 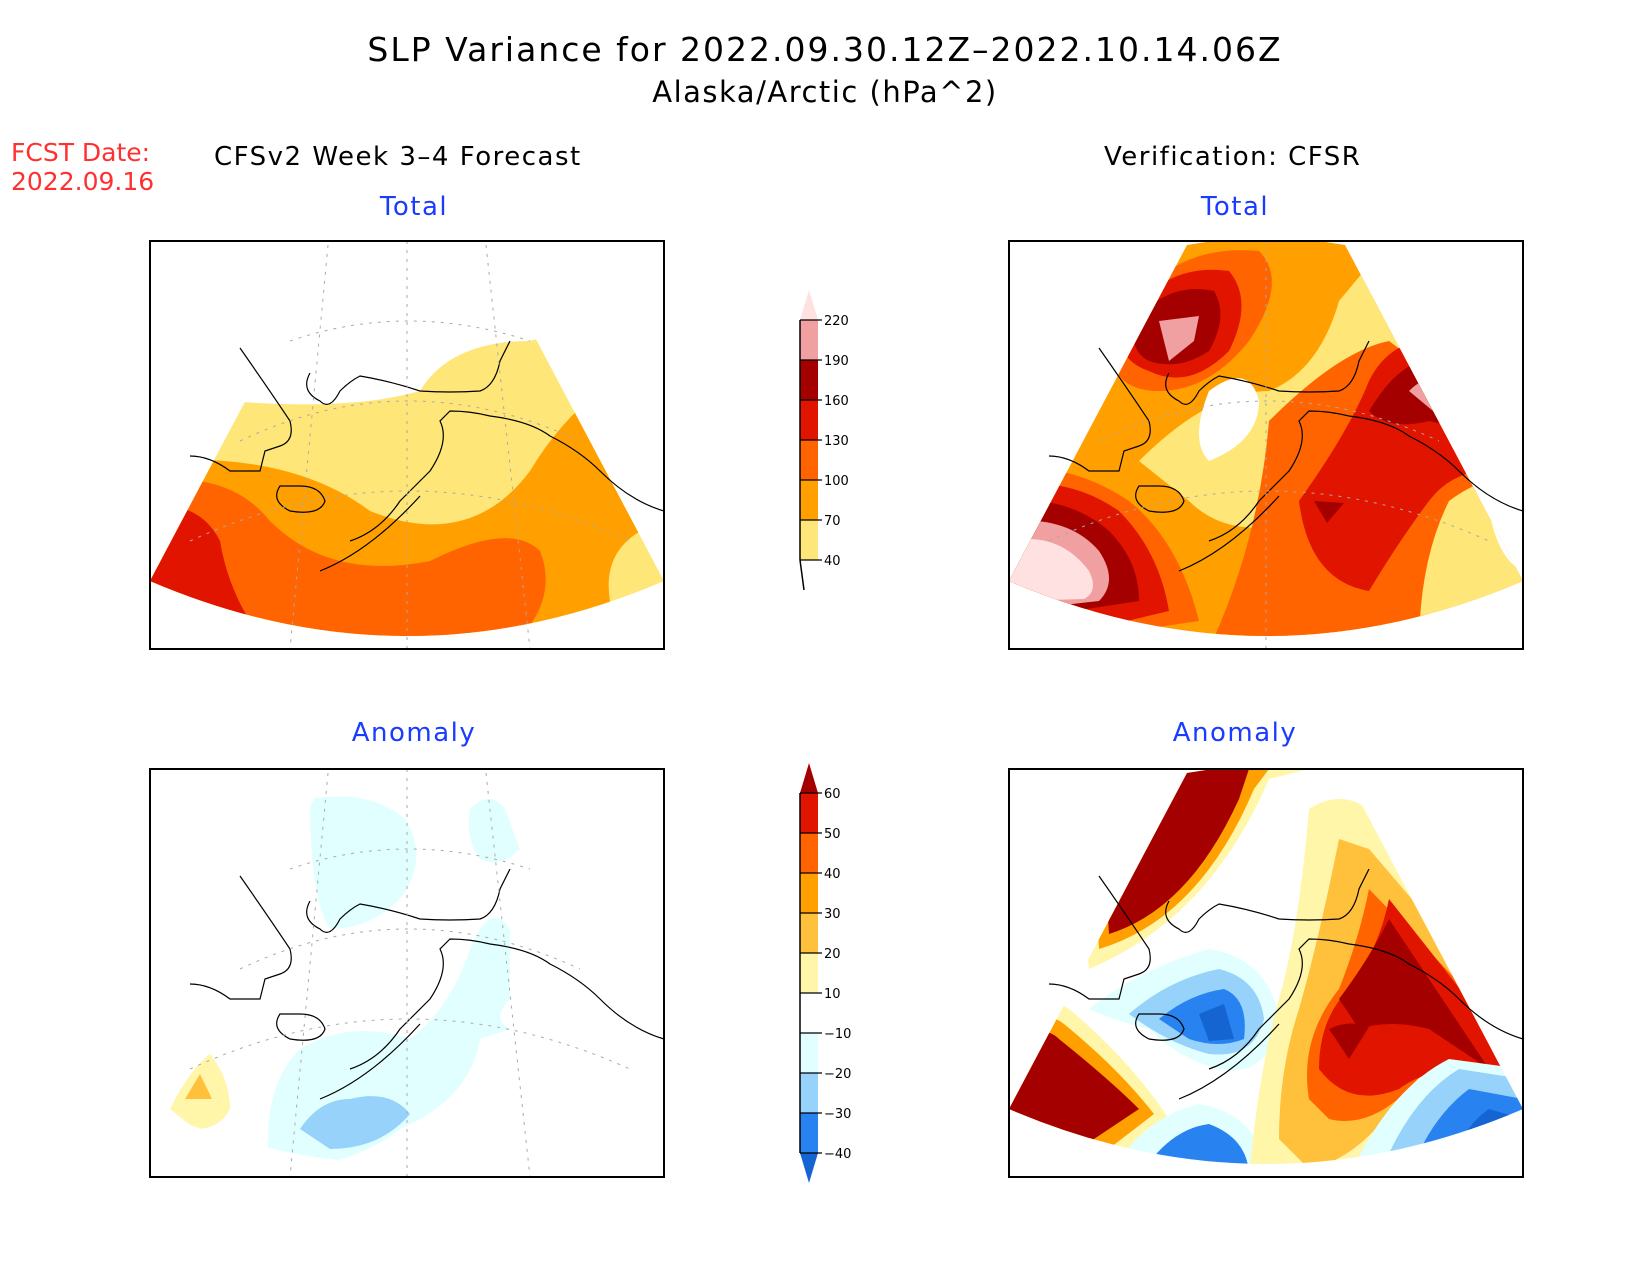 What do you see at coordinates (832, 521) in the screenshot?
I see `colorbar-label: 70` at bounding box center [832, 521].